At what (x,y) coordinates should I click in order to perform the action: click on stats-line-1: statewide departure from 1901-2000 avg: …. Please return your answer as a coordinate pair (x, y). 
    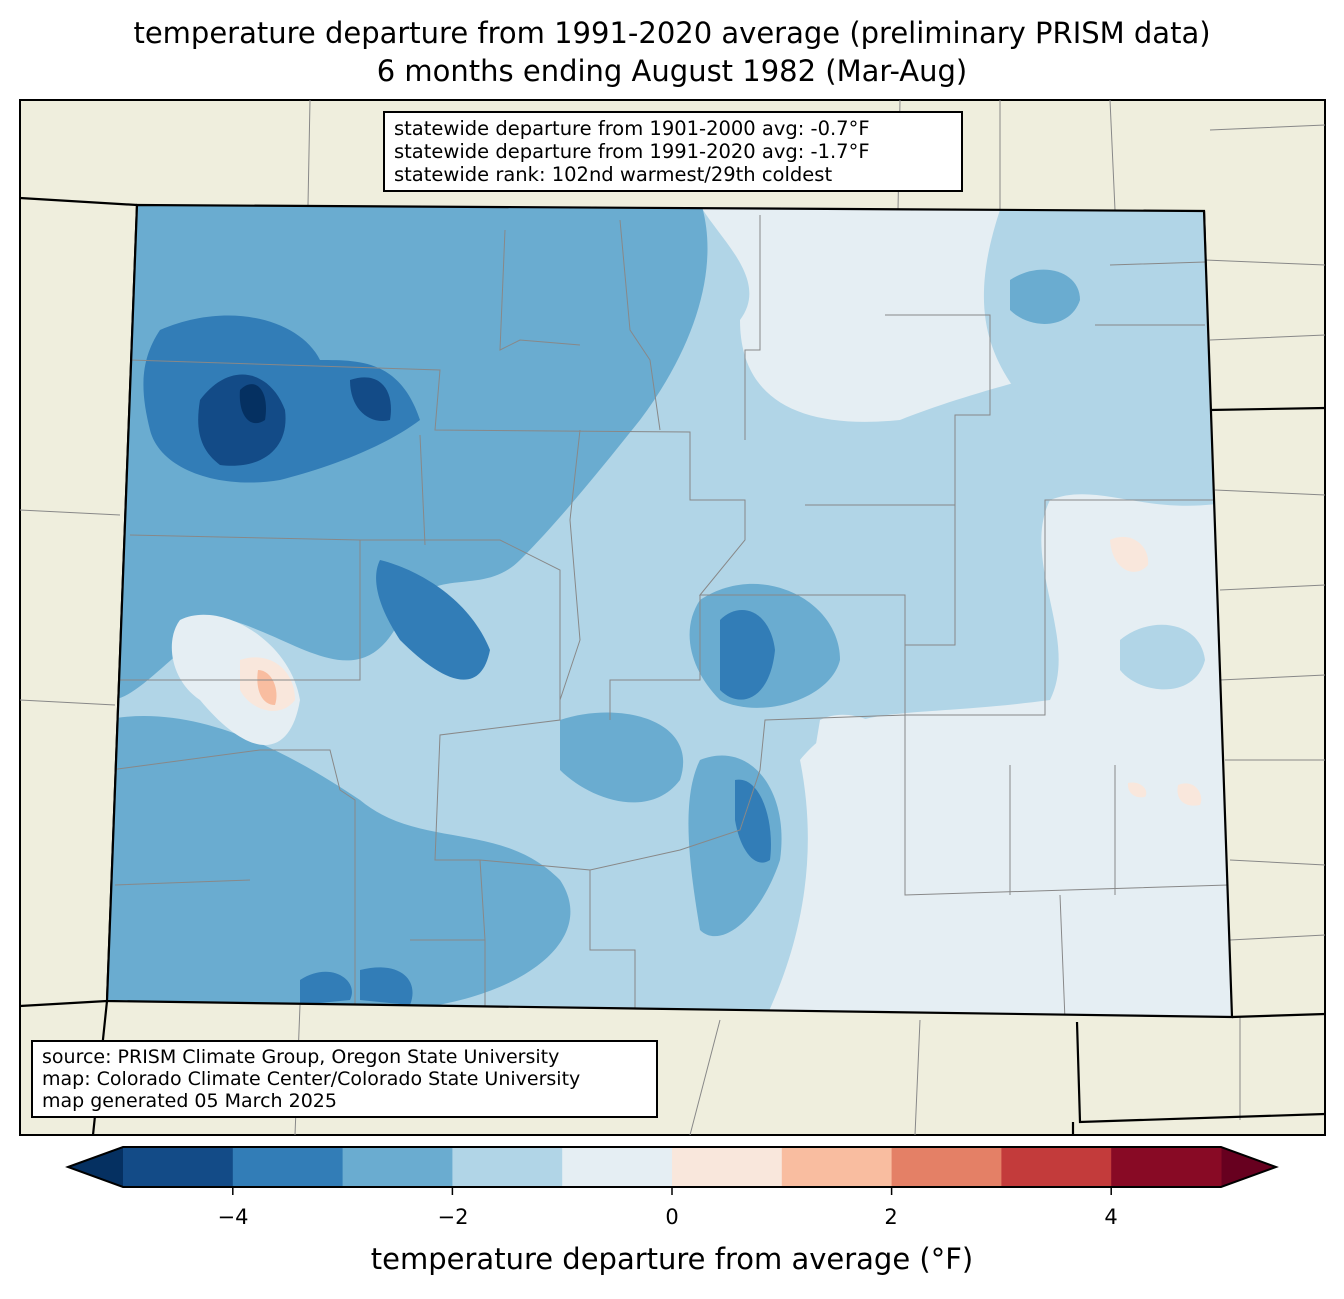
    Looking at the image, I should click on (632, 128).